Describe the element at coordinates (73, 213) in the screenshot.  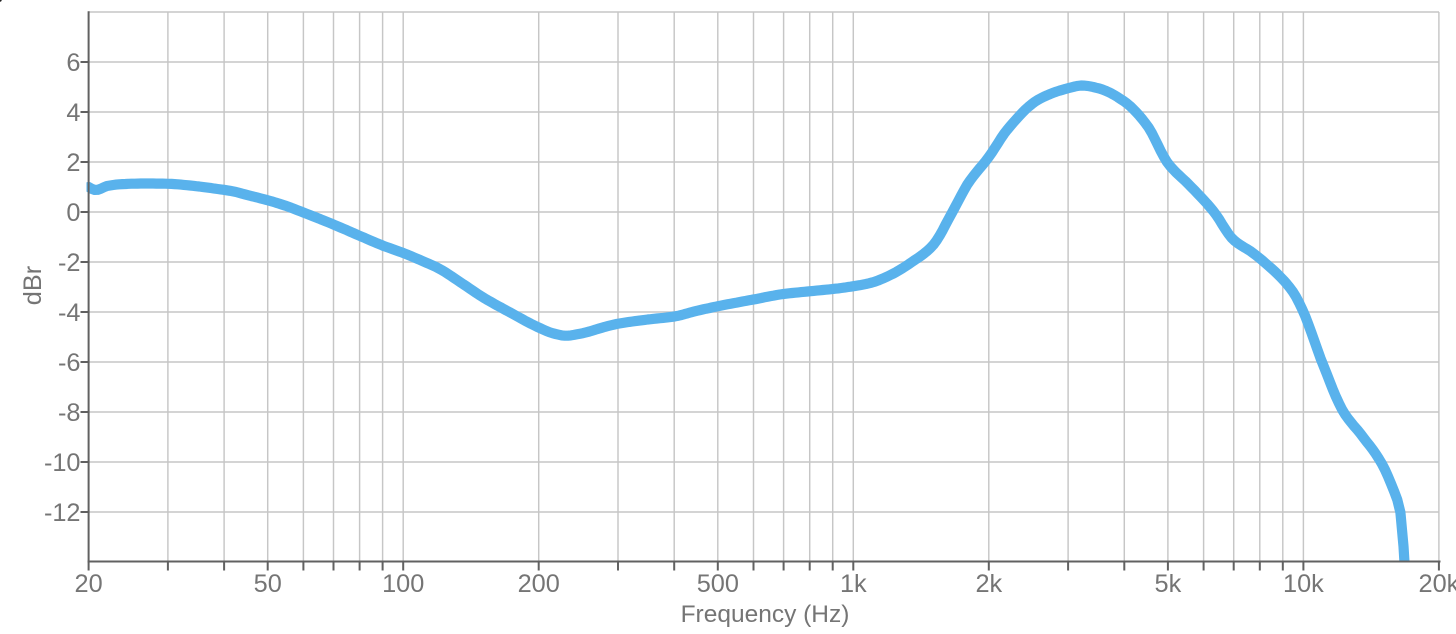
I see `svg-text: 0` at that location.